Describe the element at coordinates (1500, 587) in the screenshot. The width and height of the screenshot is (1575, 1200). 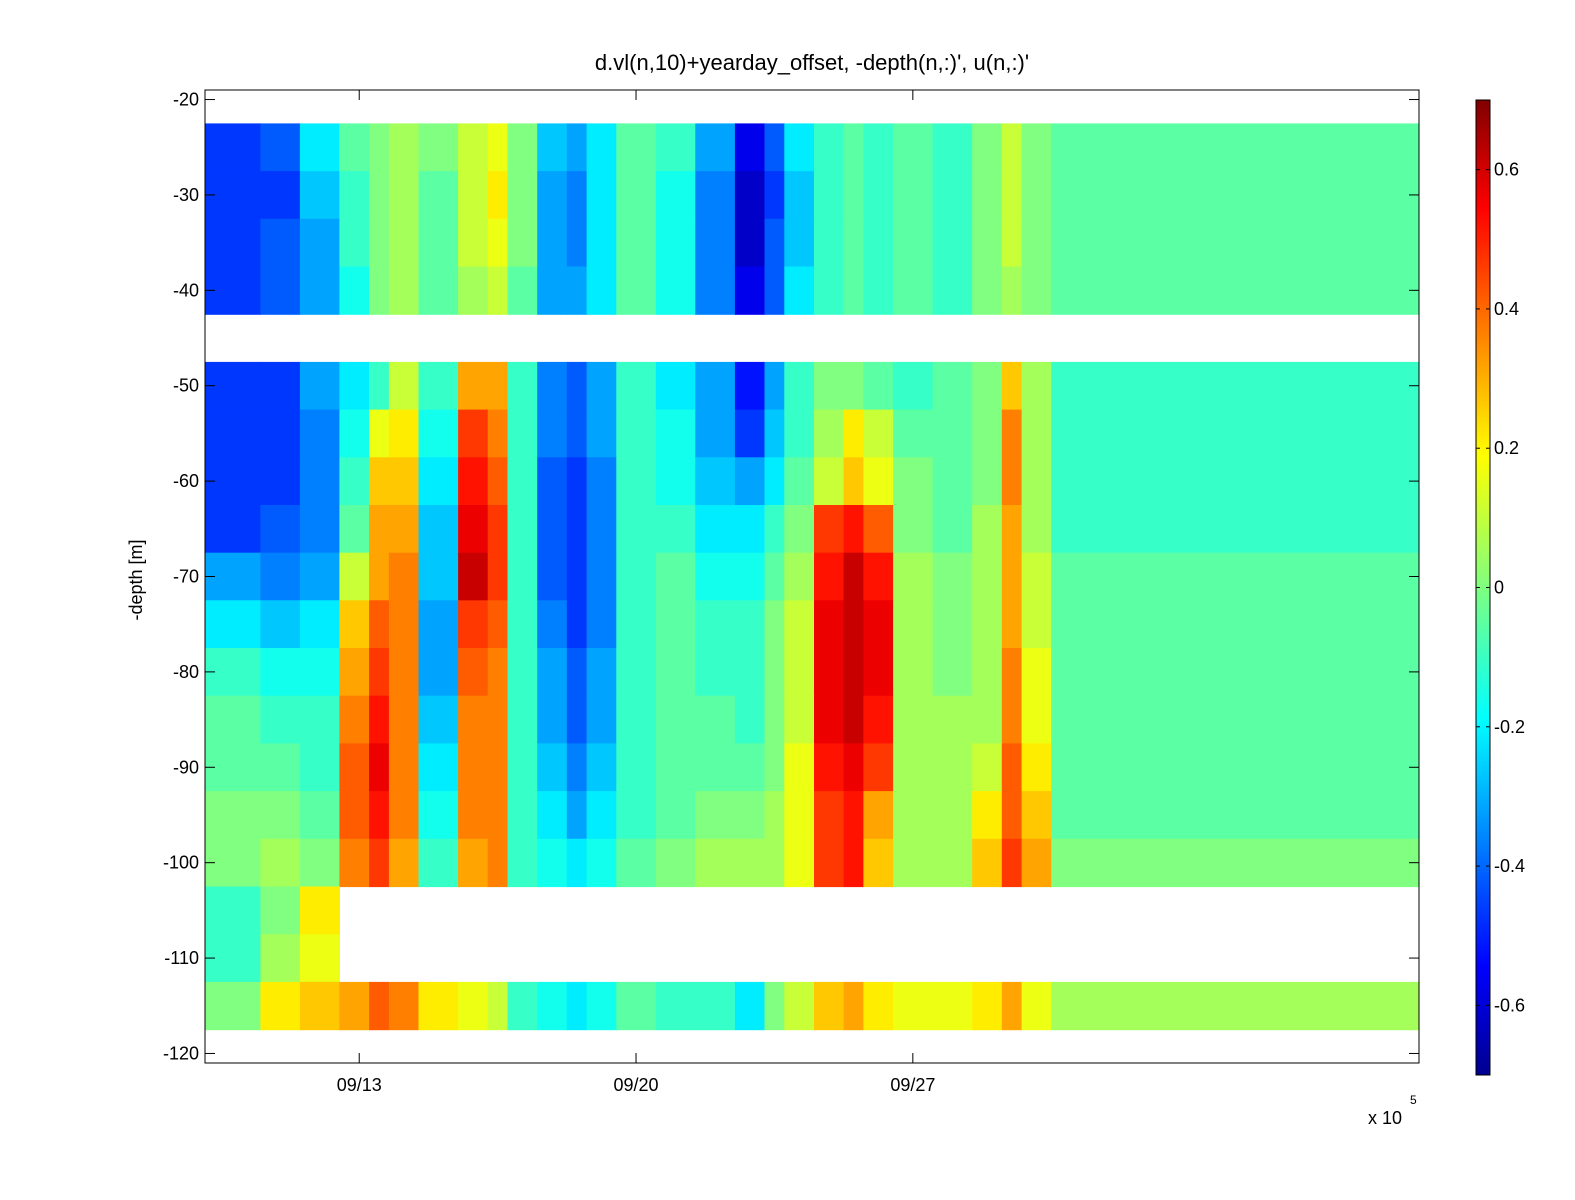
I see `colorbar-ticks: 0.6 0.4 0.2 0 -0.2 -0.4 -0.6` at that location.